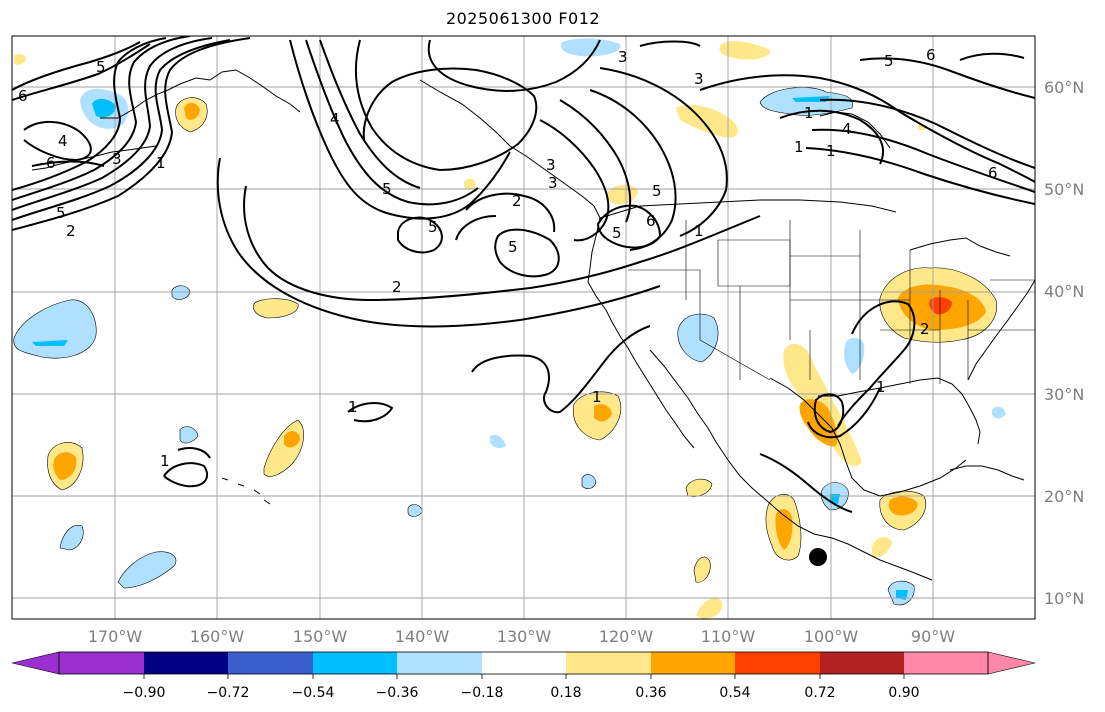 Image resolution: width=1105 pixels, height=712 pixels. What do you see at coordinates (933, 636) in the screenshot?
I see `lon-label: 90°W` at bounding box center [933, 636].